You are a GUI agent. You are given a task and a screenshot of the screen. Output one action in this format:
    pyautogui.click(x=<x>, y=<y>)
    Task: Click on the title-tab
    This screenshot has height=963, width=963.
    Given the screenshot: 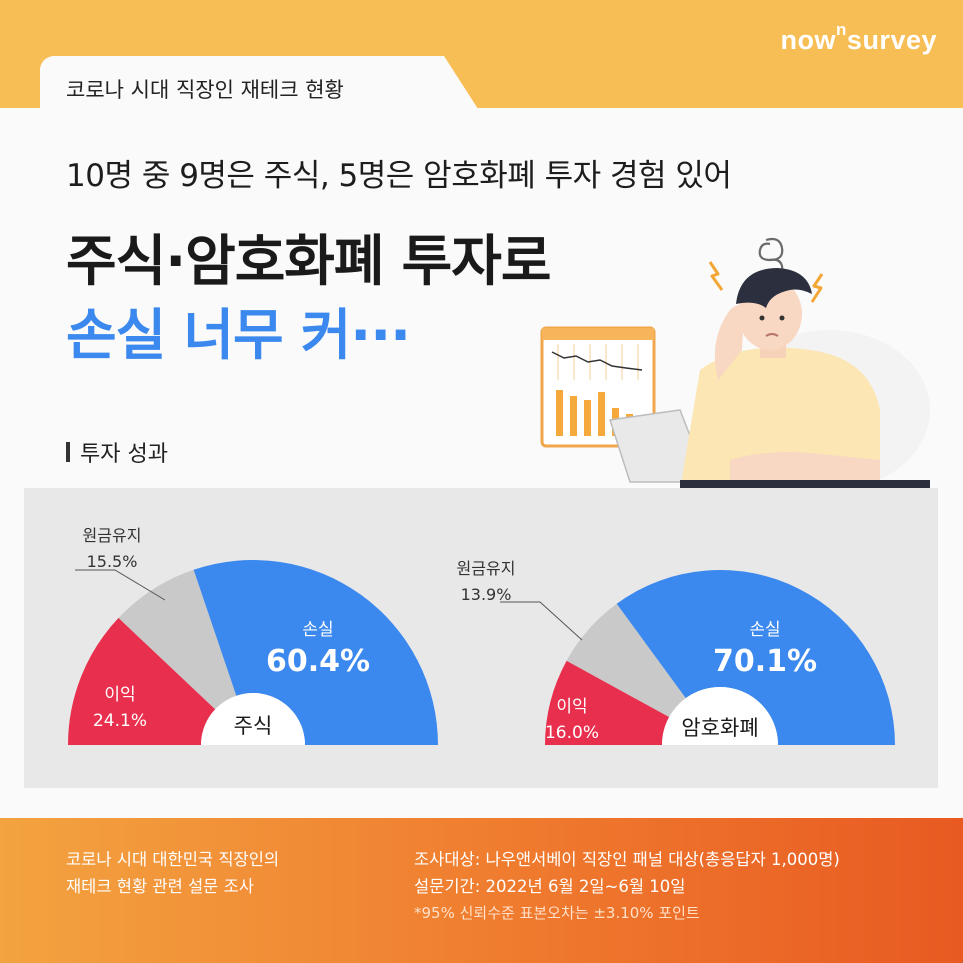 What is the action you would take?
    pyautogui.click(x=245, y=84)
    